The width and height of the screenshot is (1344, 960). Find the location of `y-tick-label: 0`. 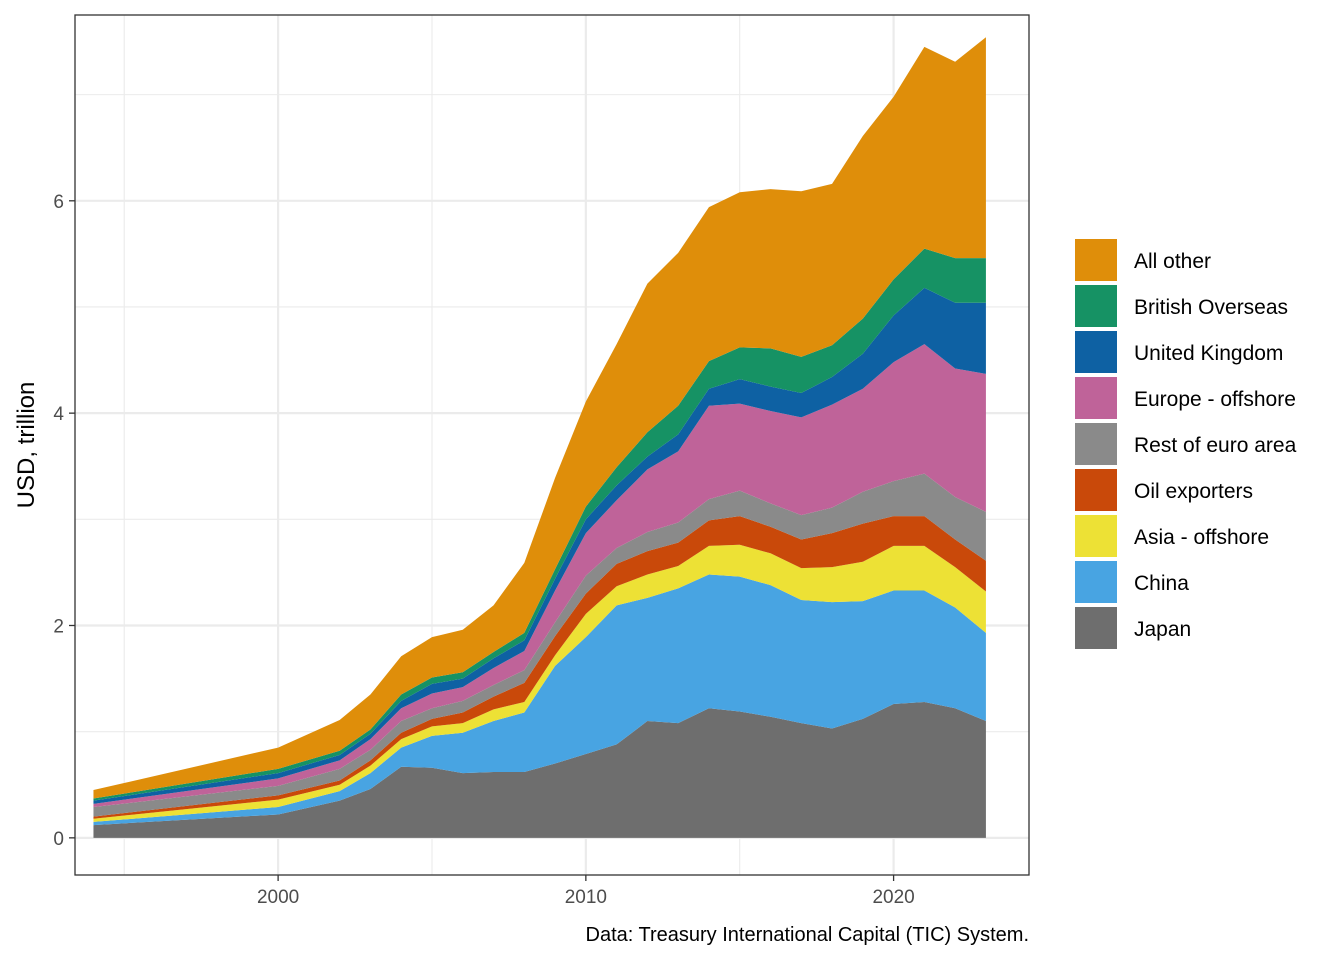

y-tick-label: 0 is located at coordinates (58, 839).